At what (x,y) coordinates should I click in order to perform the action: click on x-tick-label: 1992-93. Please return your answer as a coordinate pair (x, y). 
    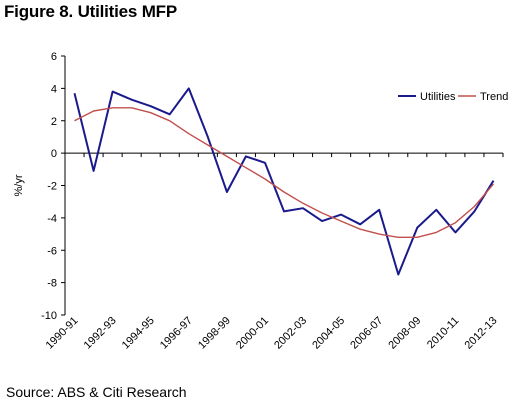
    Looking at the image, I should click on (100, 333).